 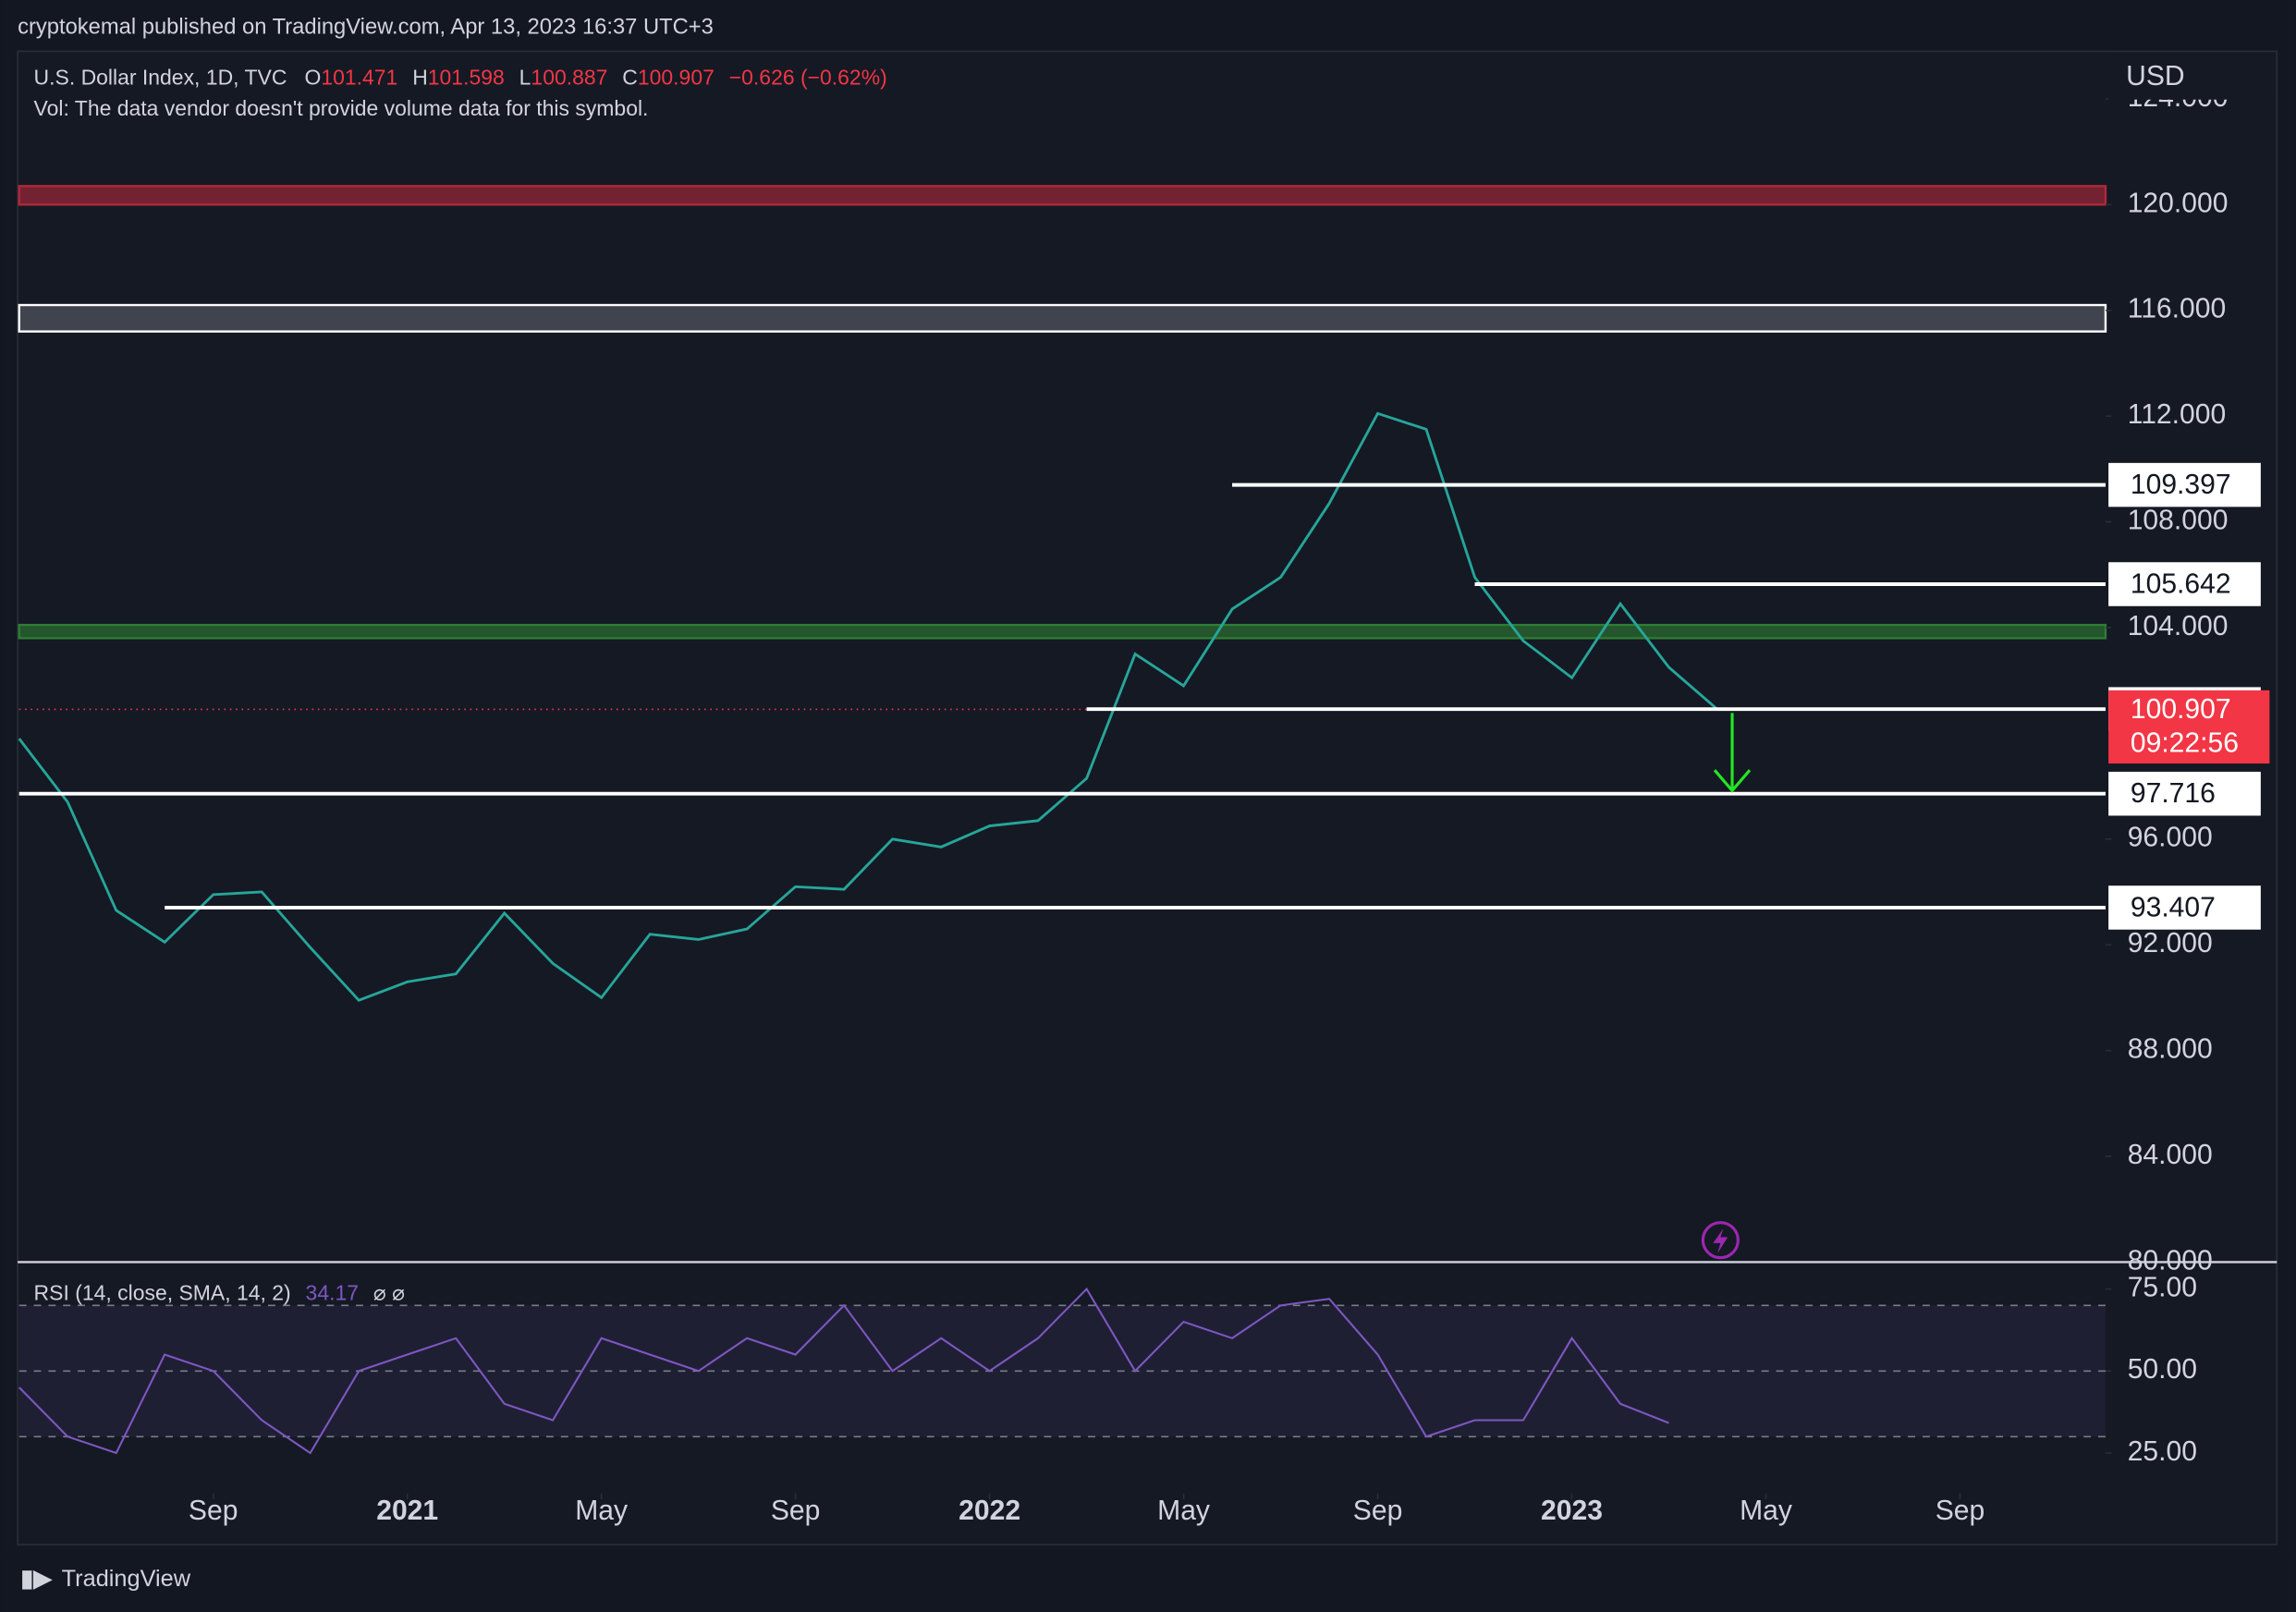 I want to click on last-price-box, so click(x=2189, y=727).